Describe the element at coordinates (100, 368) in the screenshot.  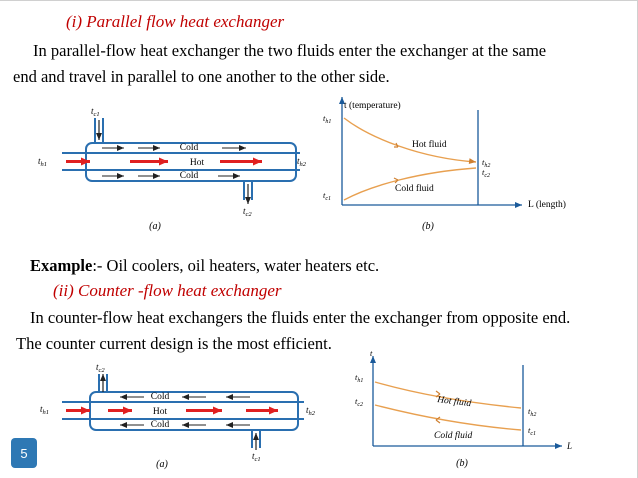
I see `tc2-label-2: tc2` at that location.